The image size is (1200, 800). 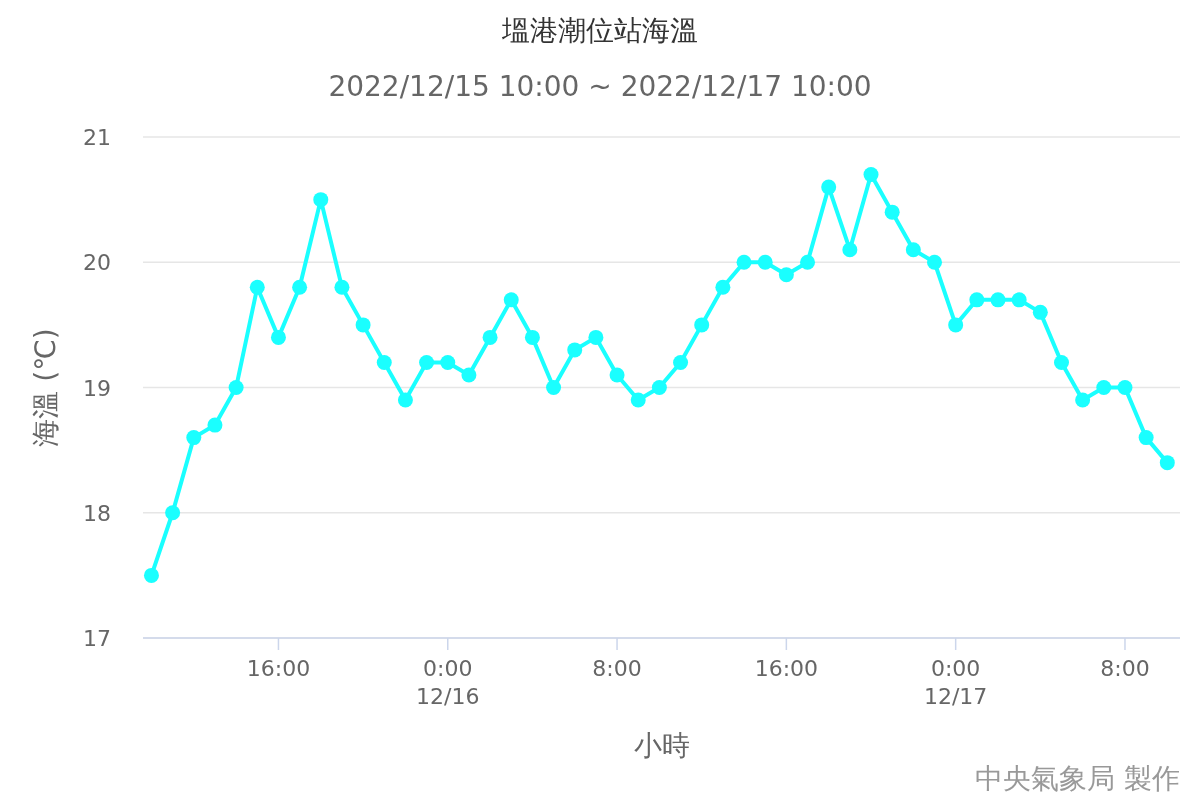 What do you see at coordinates (661, 745) in the screenshot?
I see `x-axis-title: 小時` at bounding box center [661, 745].